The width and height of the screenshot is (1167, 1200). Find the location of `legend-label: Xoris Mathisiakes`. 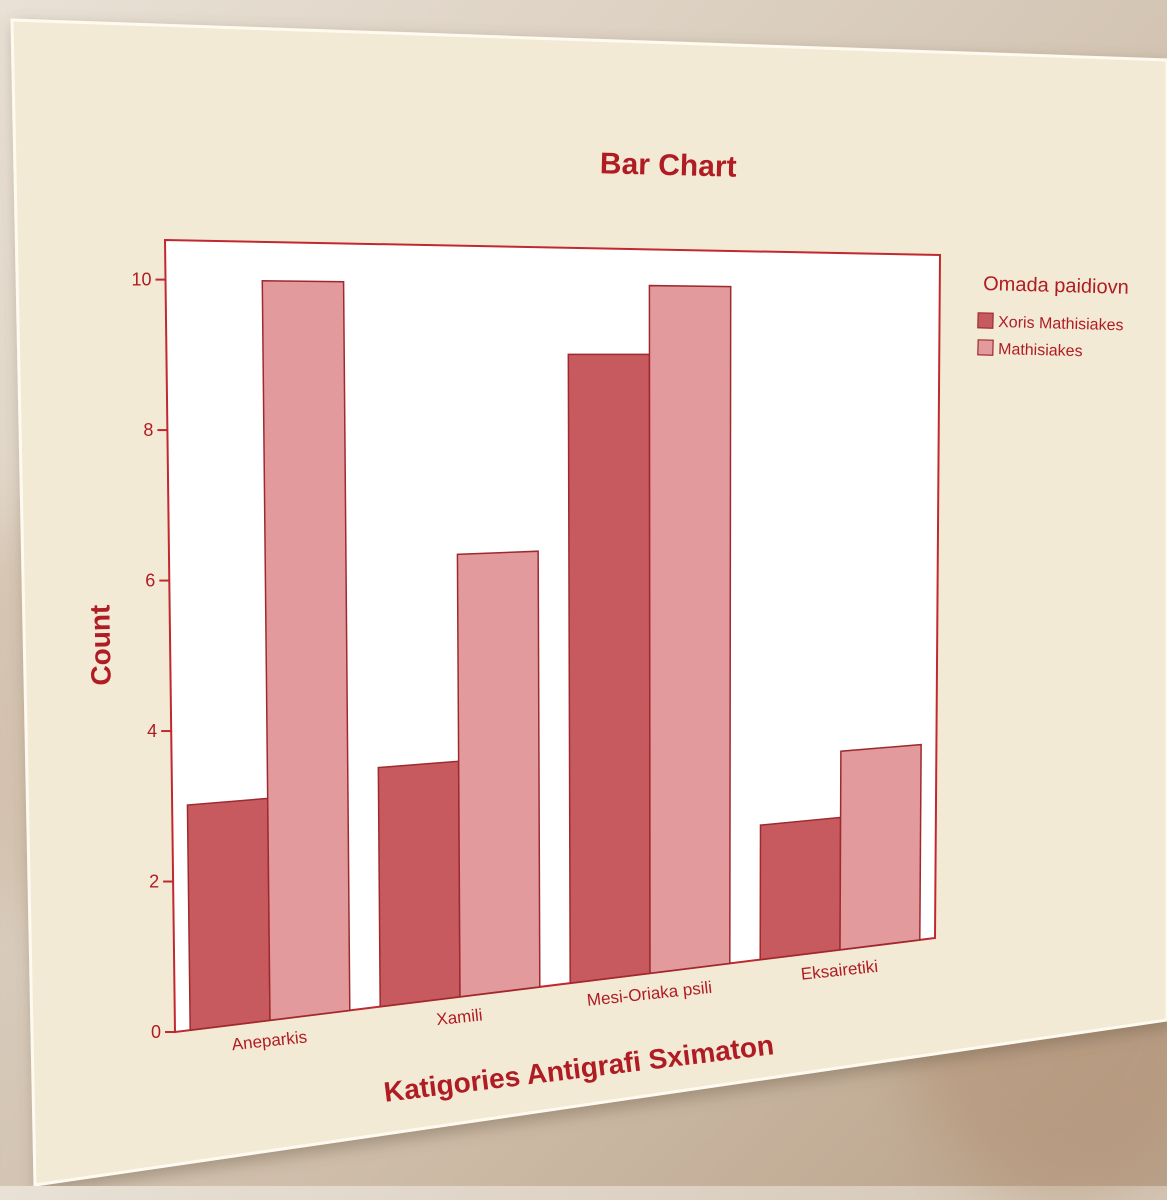

legend-label: Xoris Mathisiakes is located at coordinates (1061, 324).